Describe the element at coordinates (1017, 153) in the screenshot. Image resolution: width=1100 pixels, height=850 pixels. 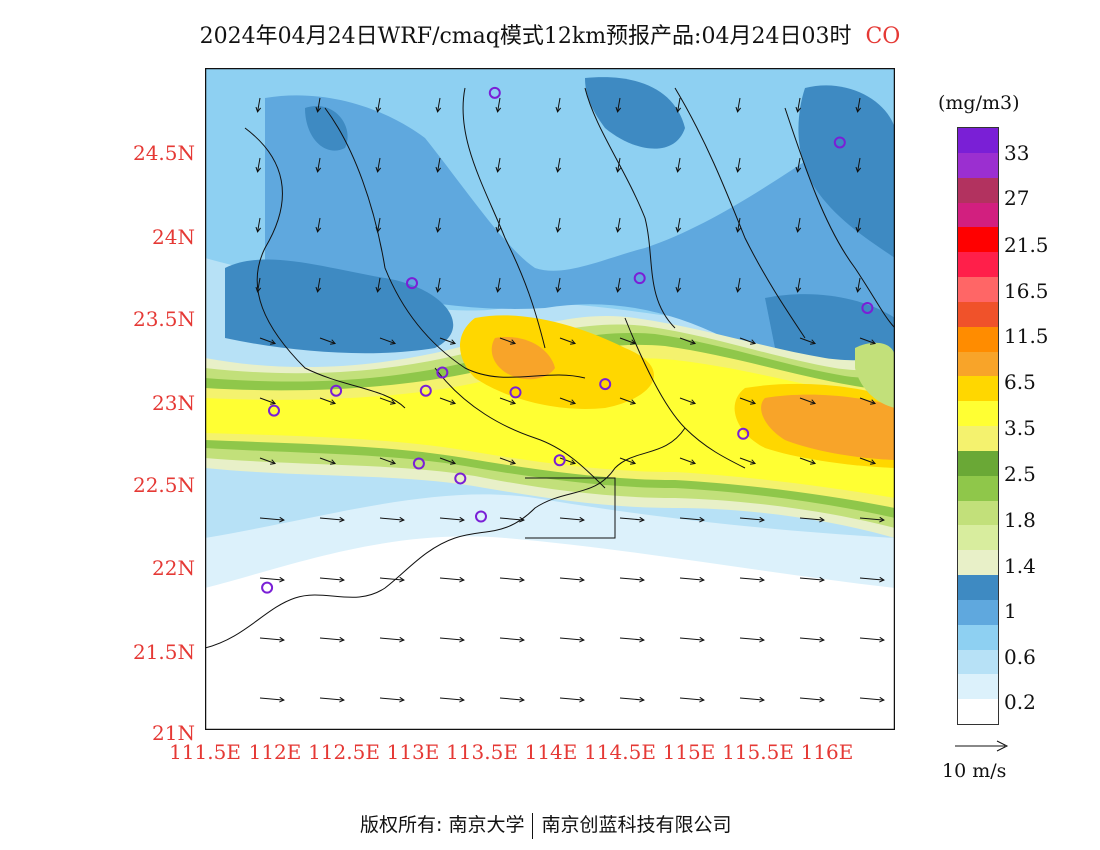
I see `legend-label: 33` at that location.